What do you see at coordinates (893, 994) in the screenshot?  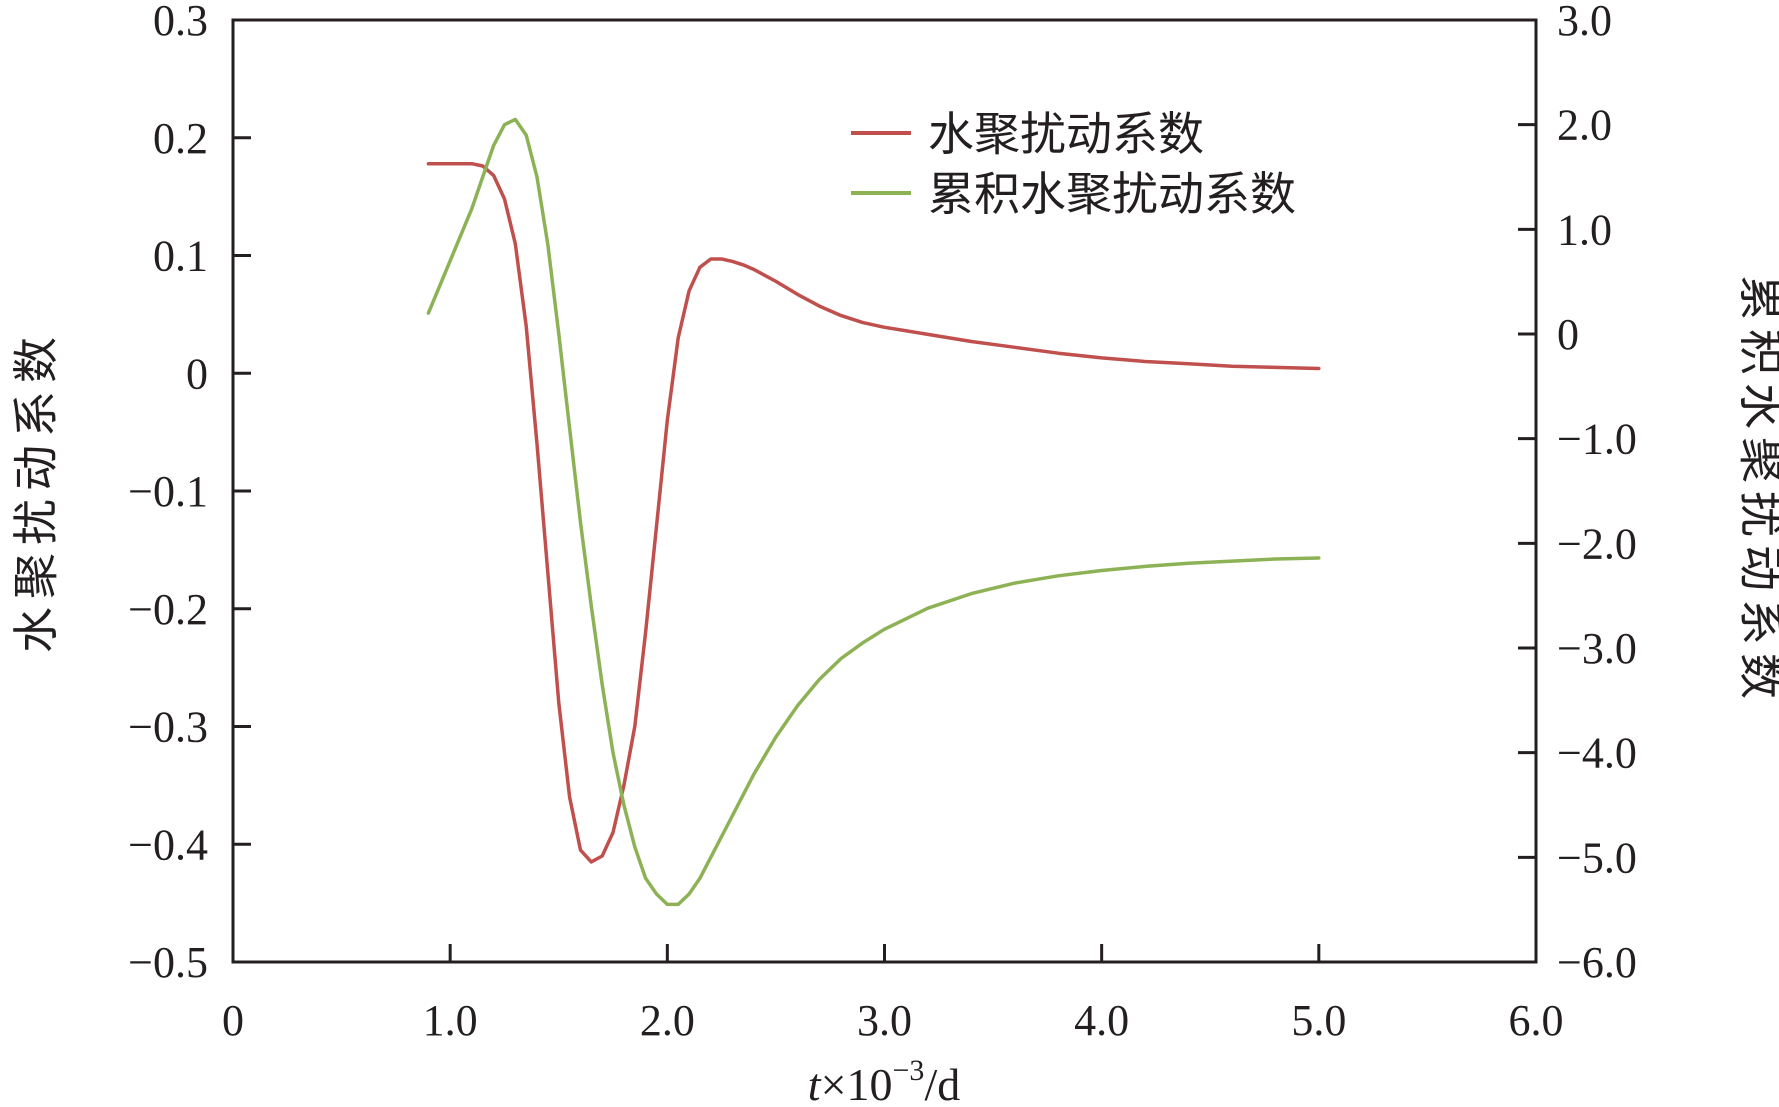 I see `x-axis-ticks: 0 1.0 2.0 3.0 4.0 5.0 6.0` at bounding box center [893, 994].